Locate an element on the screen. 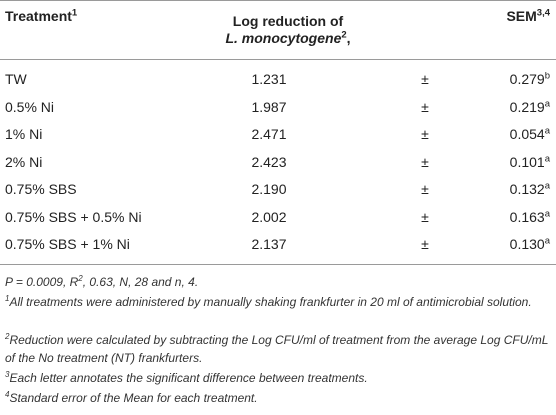 The height and width of the screenshot is (415, 556). row-sem: 0.163a is located at coordinates (518, 217).